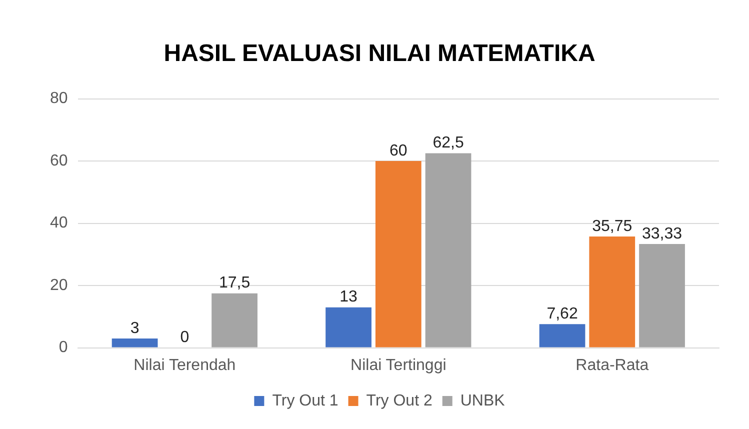 The width and height of the screenshot is (749, 429). I want to click on y-tick-label: 80, so click(59, 99).